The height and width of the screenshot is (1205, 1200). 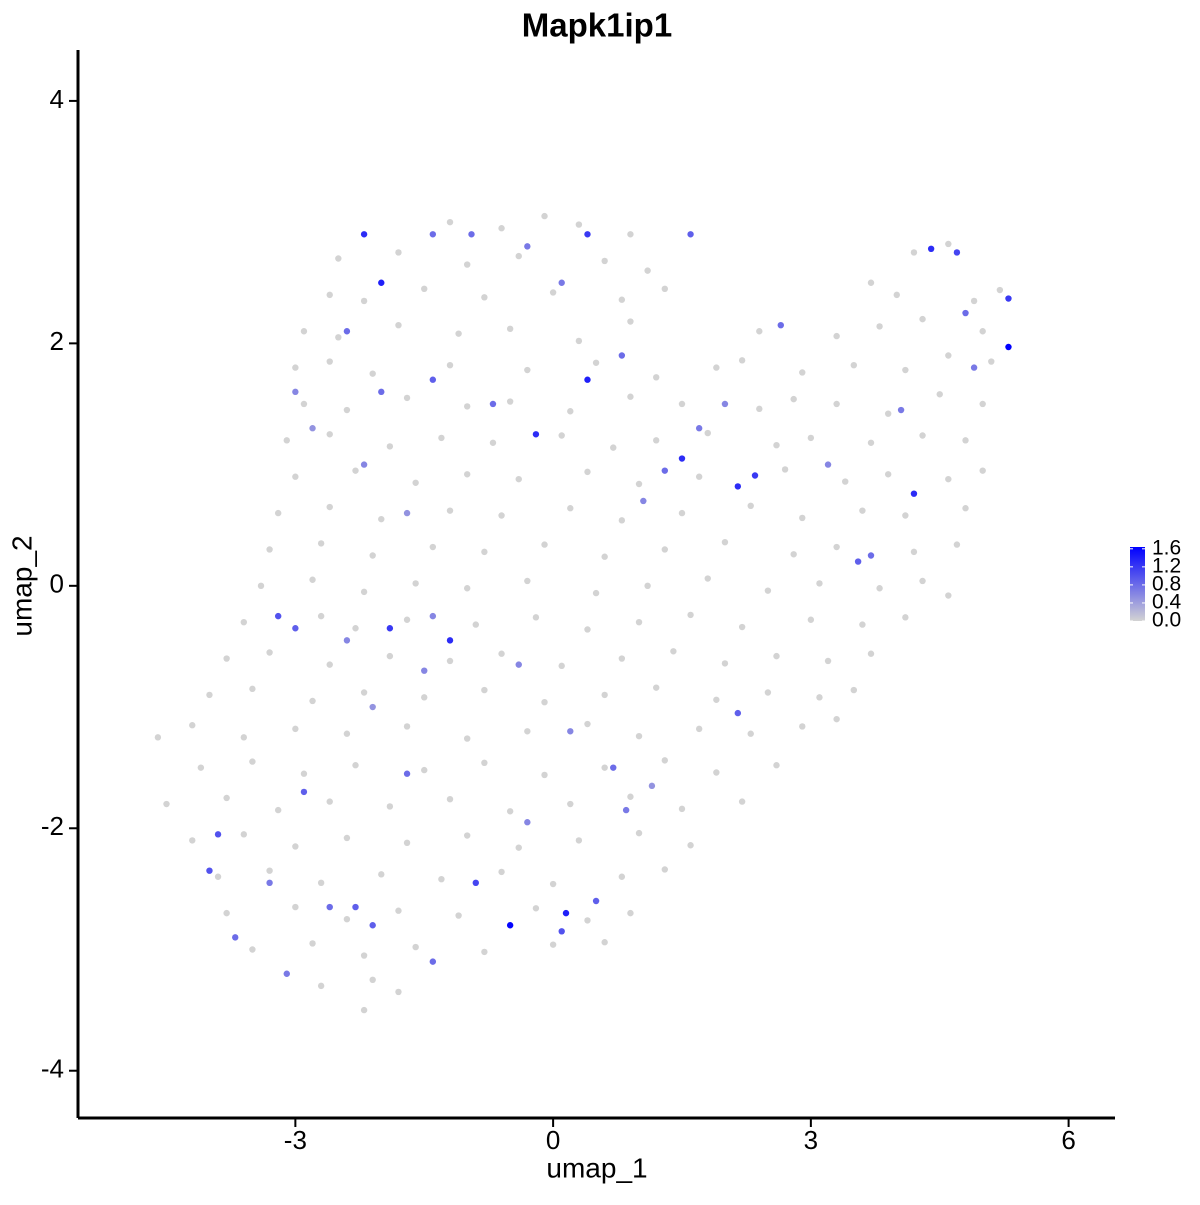 I want to click on colorbar-label: 0.8, so click(x=1166, y=583).